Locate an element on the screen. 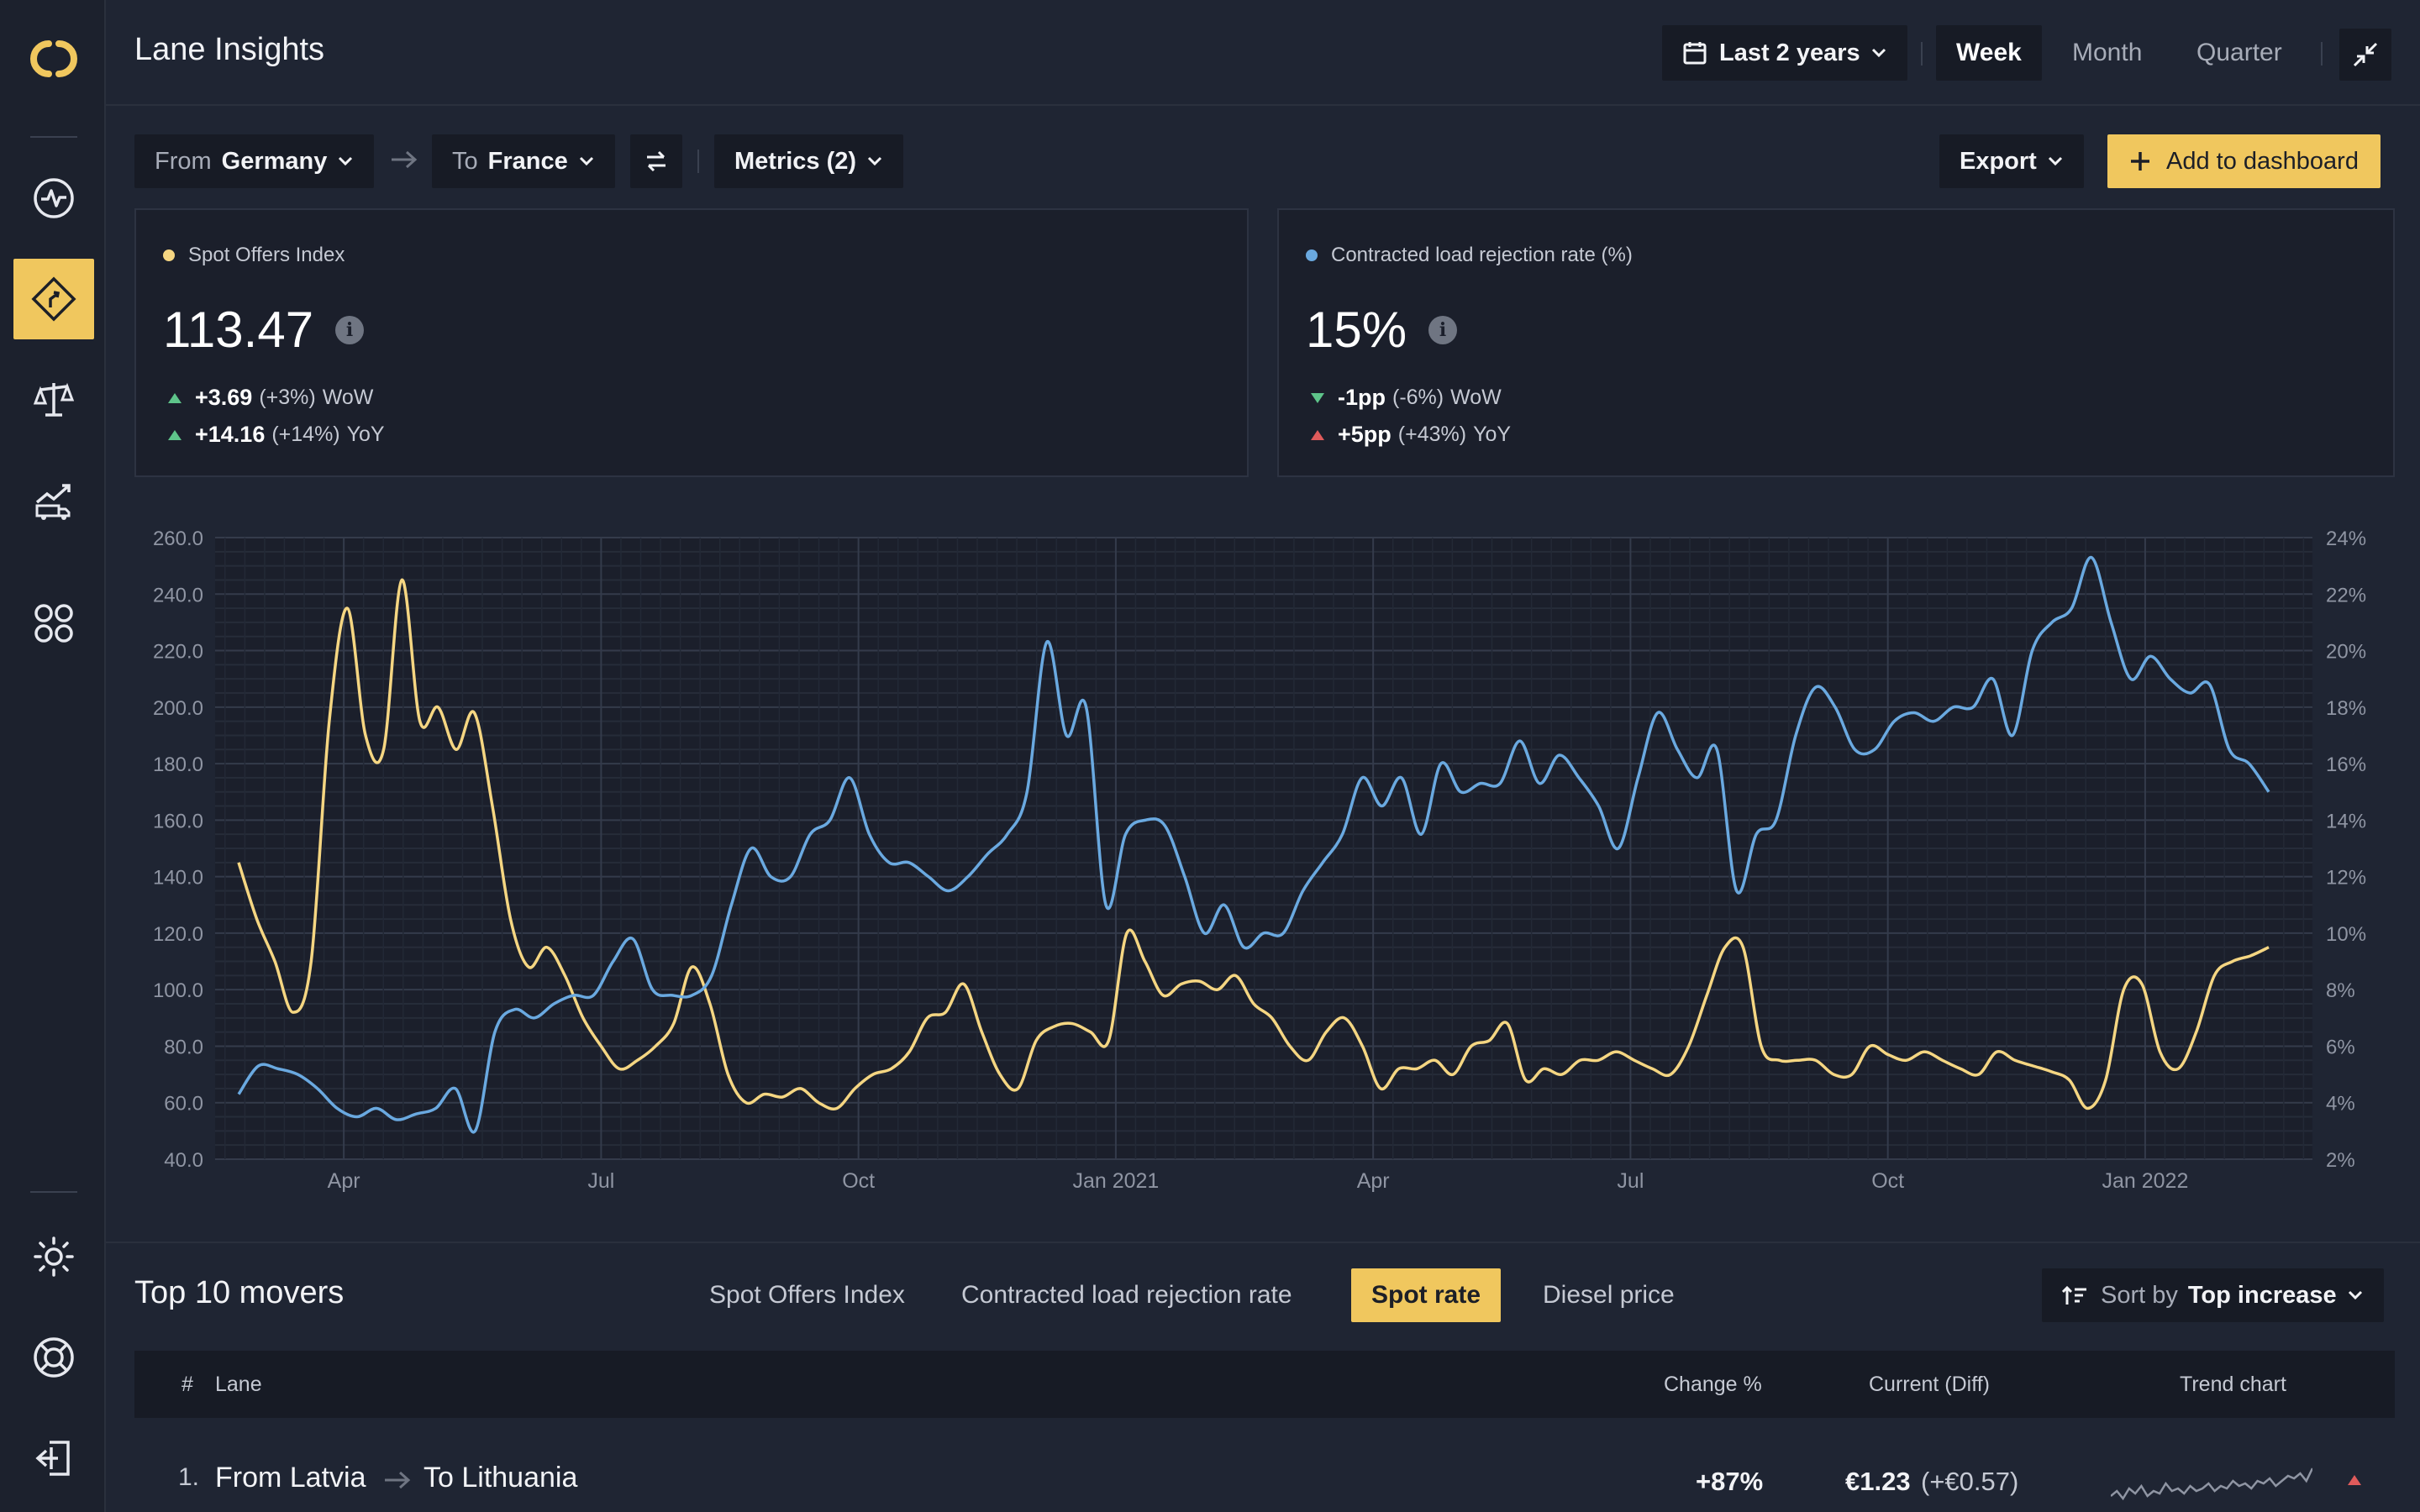 Image resolution: width=2420 pixels, height=1512 pixels. from-country-dropdown: From Germany is located at coordinates (255, 161).